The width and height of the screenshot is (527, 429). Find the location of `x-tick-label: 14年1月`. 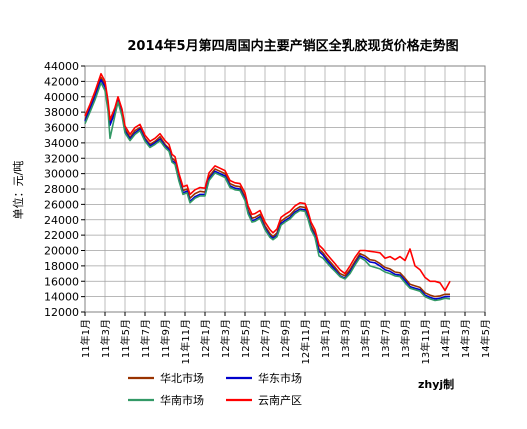

x-tick-label: 14年1月 is located at coordinates (445, 338).